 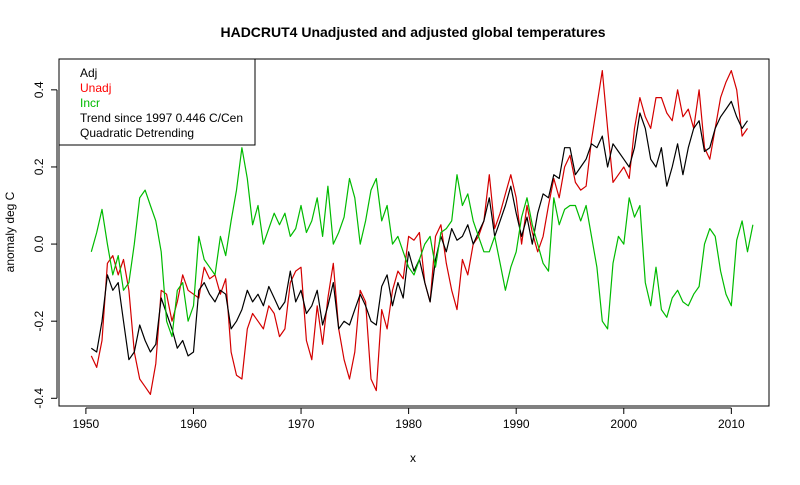 I want to click on x-tick-label: 1950, so click(x=86, y=424).